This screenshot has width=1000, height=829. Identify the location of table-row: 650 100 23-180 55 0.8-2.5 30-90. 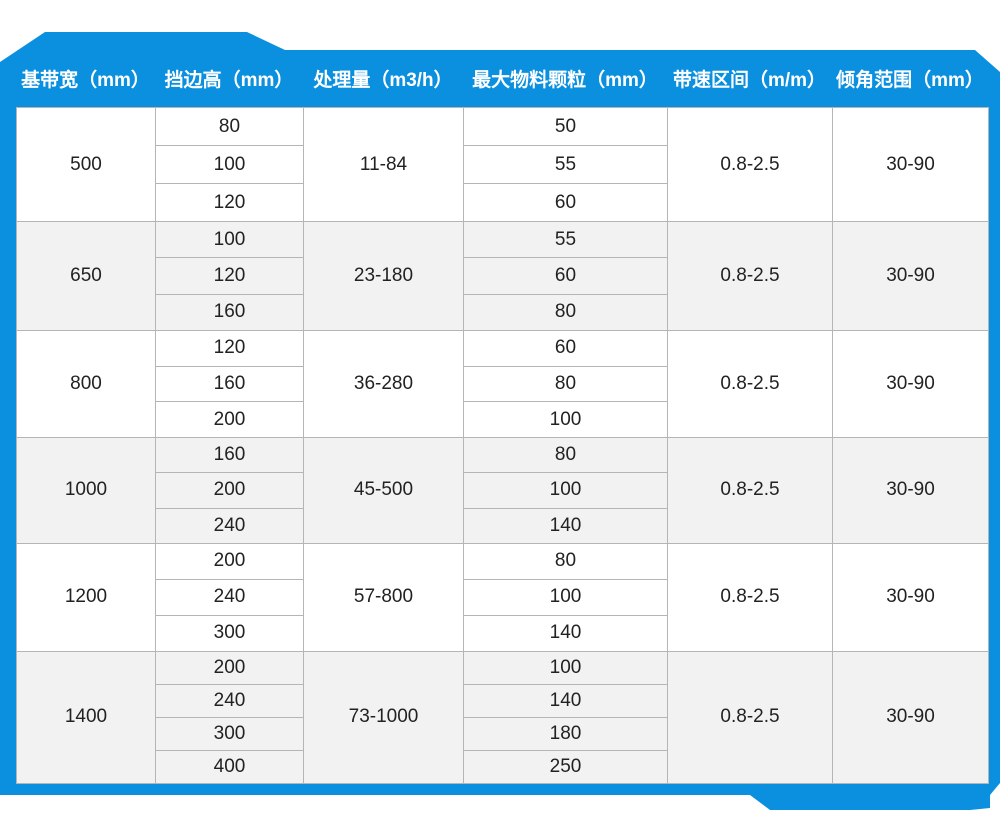
(502, 275).